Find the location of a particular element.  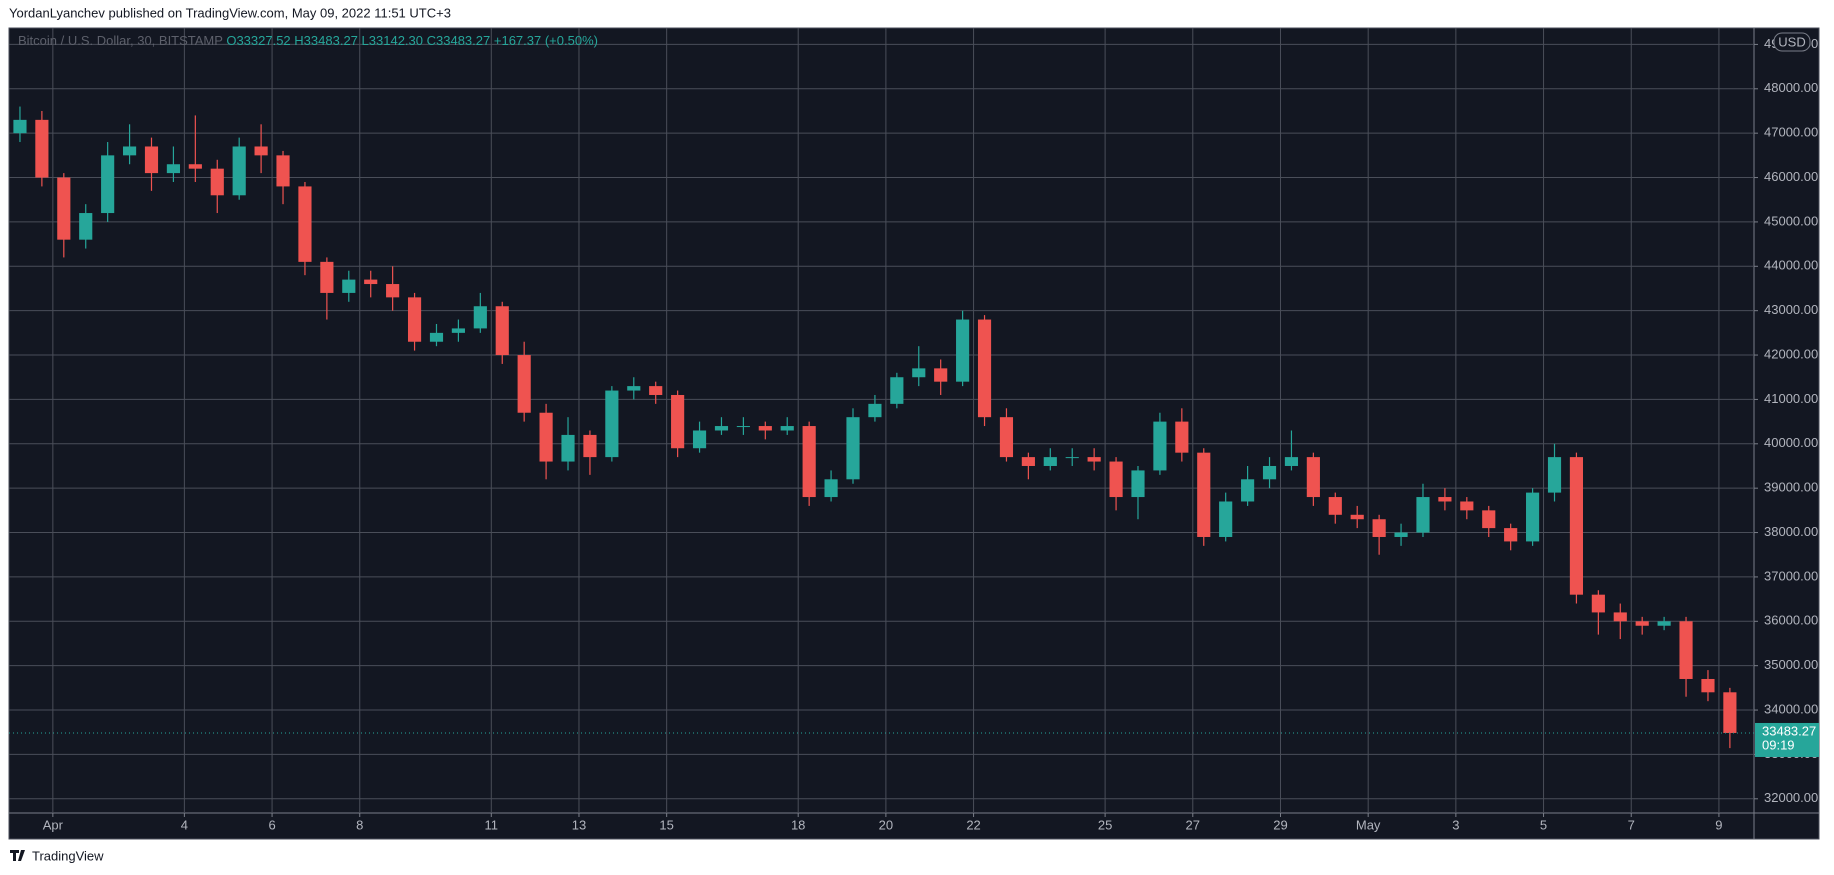

x-tick-label: 13 is located at coordinates (579, 824).